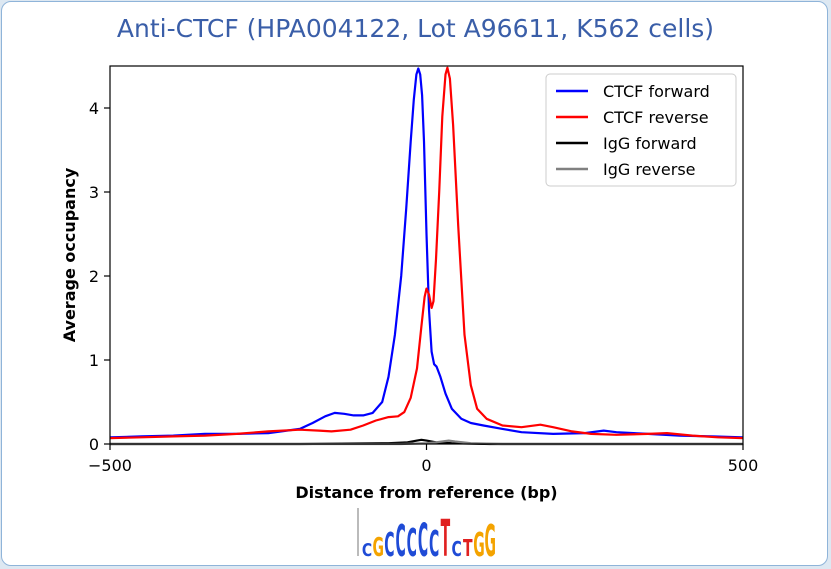 Image resolution: width=831 pixels, height=569 pixels. What do you see at coordinates (110, 465) in the screenshot?
I see `x-tick-label: −500` at bounding box center [110, 465].